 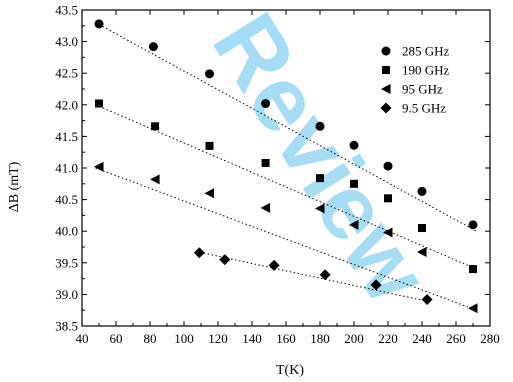 I want to click on y-axis-title: ΔB (mT), so click(x=14, y=186).